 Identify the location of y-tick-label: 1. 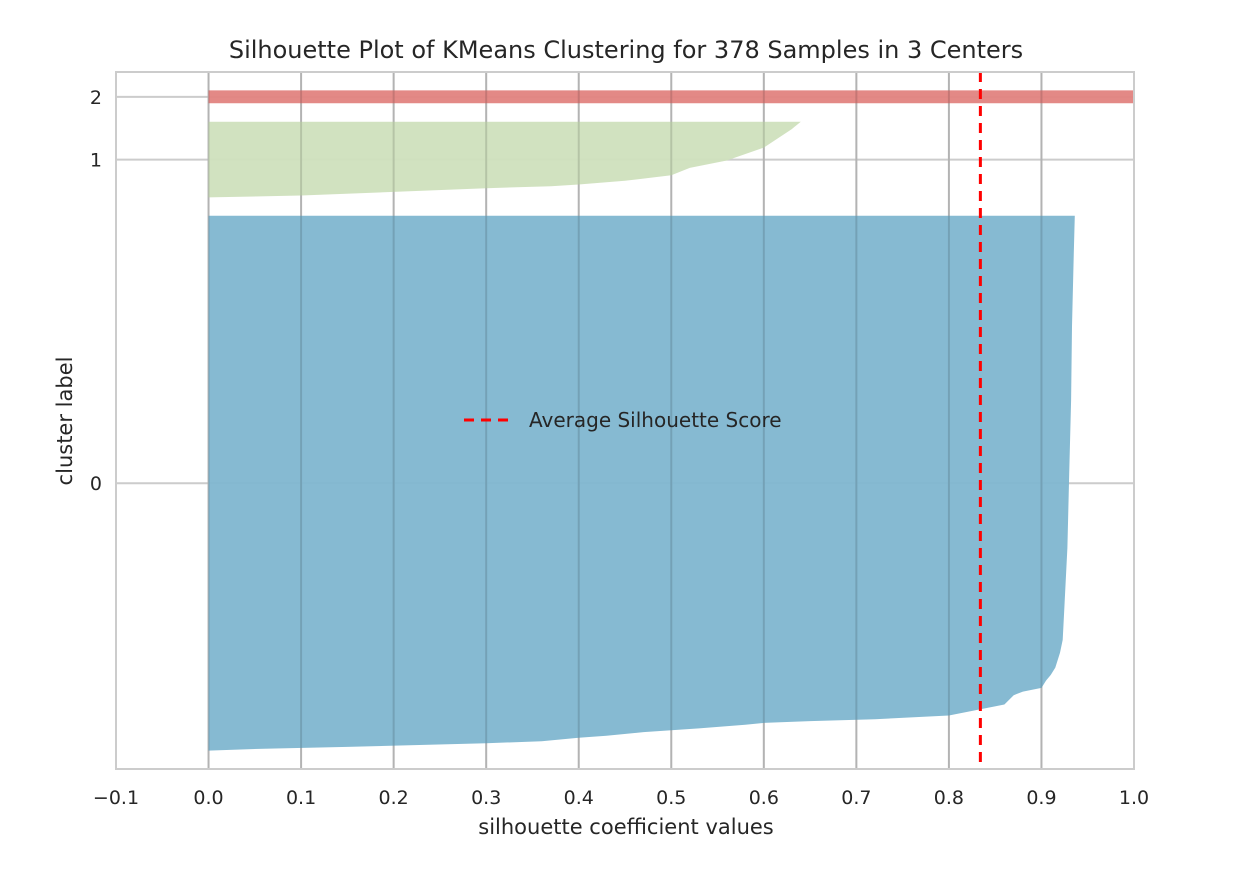
(96, 161).